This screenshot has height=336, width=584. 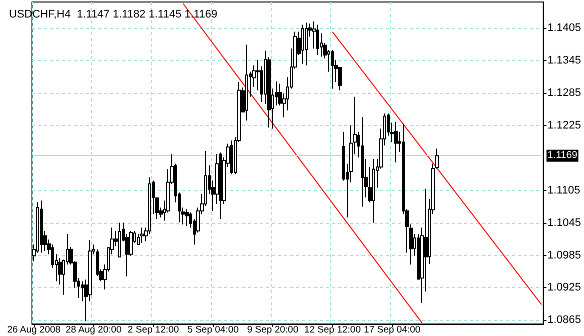 I want to click on y-tick-label: 1.1345, so click(x=564, y=60).